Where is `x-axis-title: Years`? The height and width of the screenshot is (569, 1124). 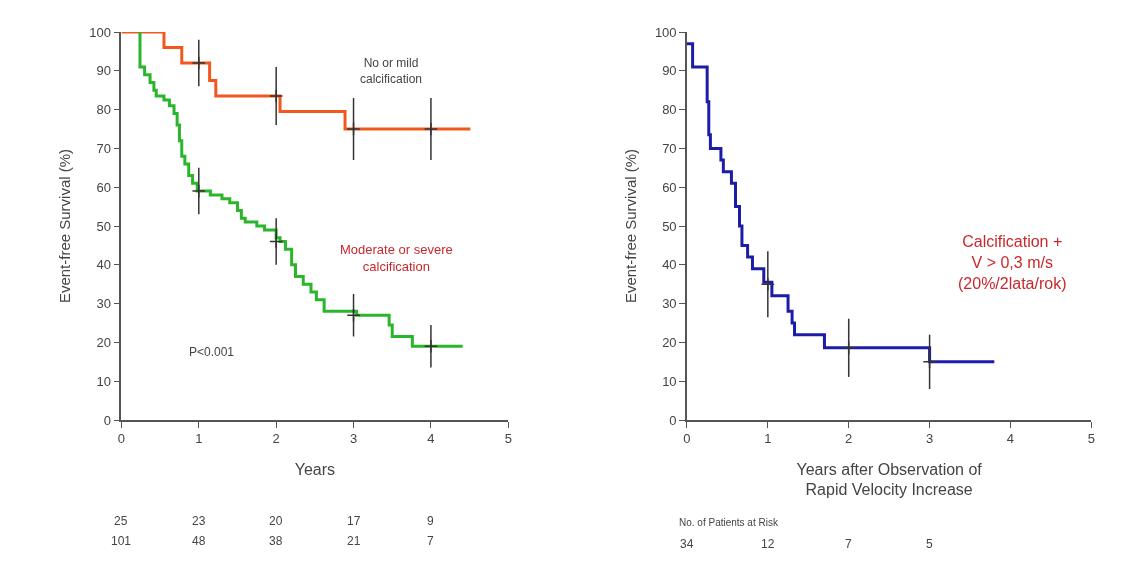
x-axis-title: Years is located at coordinates (315, 469).